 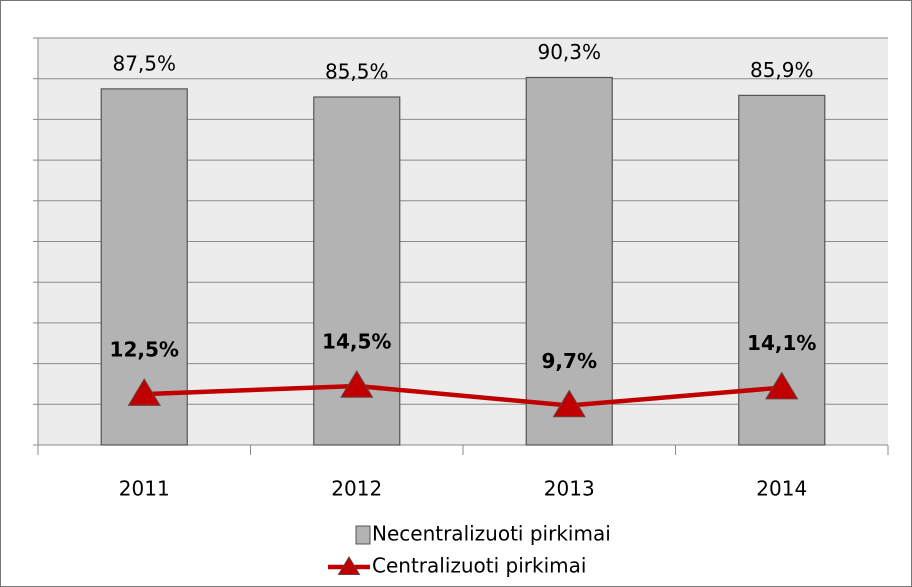 What do you see at coordinates (781, 343) in the screenshot?
I see `line-value-label: 14,1%` at bounding box center [781, 343].